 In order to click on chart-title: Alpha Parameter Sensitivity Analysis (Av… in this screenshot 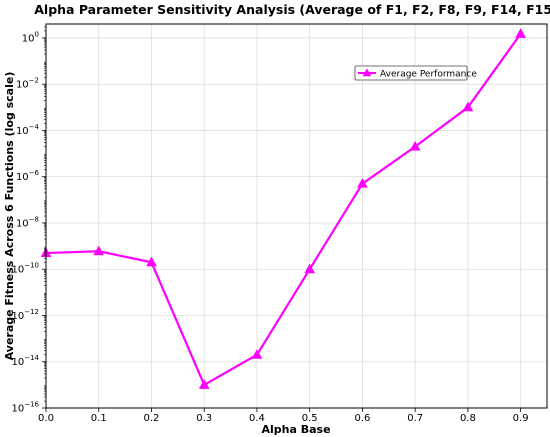, I will do `click(292, 9)`.